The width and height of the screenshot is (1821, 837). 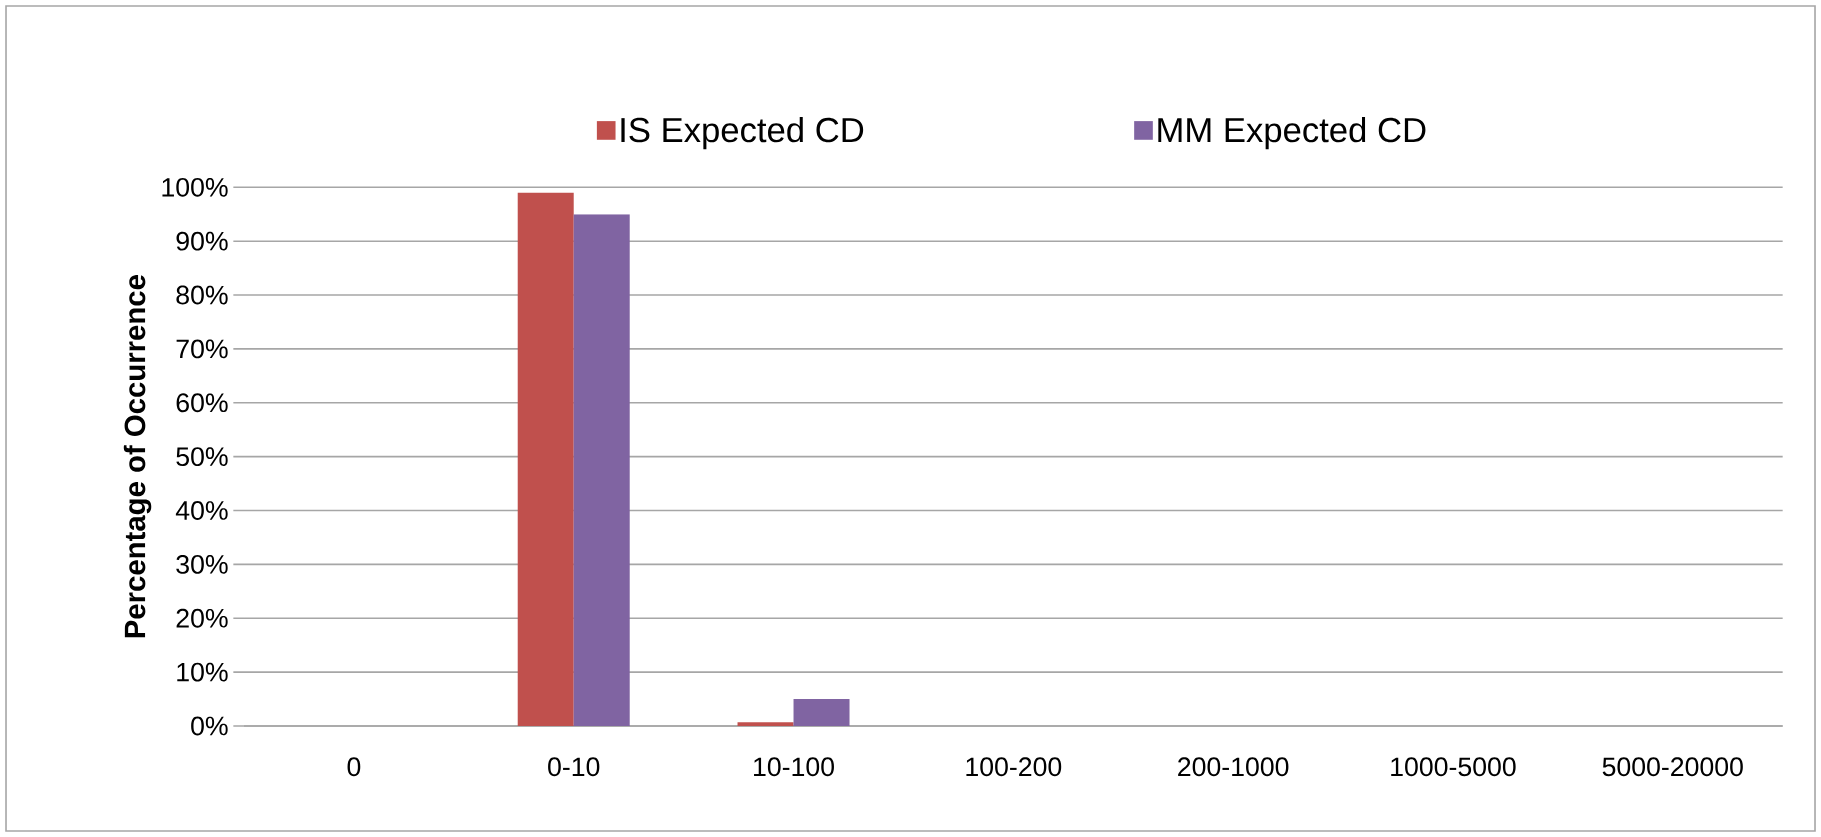 I want to click on y-tick-label: 30%, so click(x=202, y=564).